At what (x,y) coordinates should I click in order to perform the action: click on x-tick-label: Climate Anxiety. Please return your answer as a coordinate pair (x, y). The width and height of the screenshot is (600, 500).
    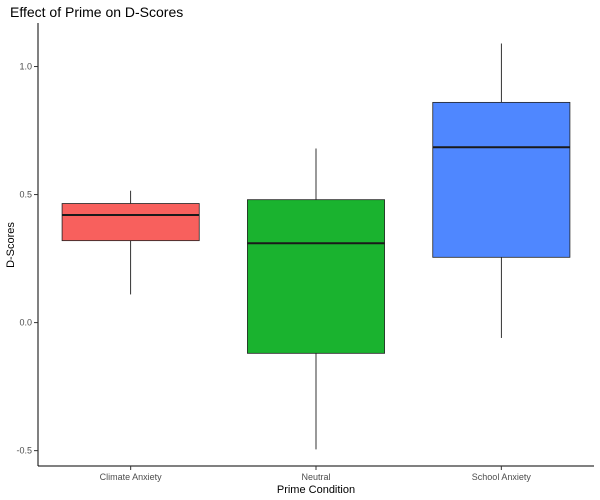
    Looking at the image, I should click on (131, 477).